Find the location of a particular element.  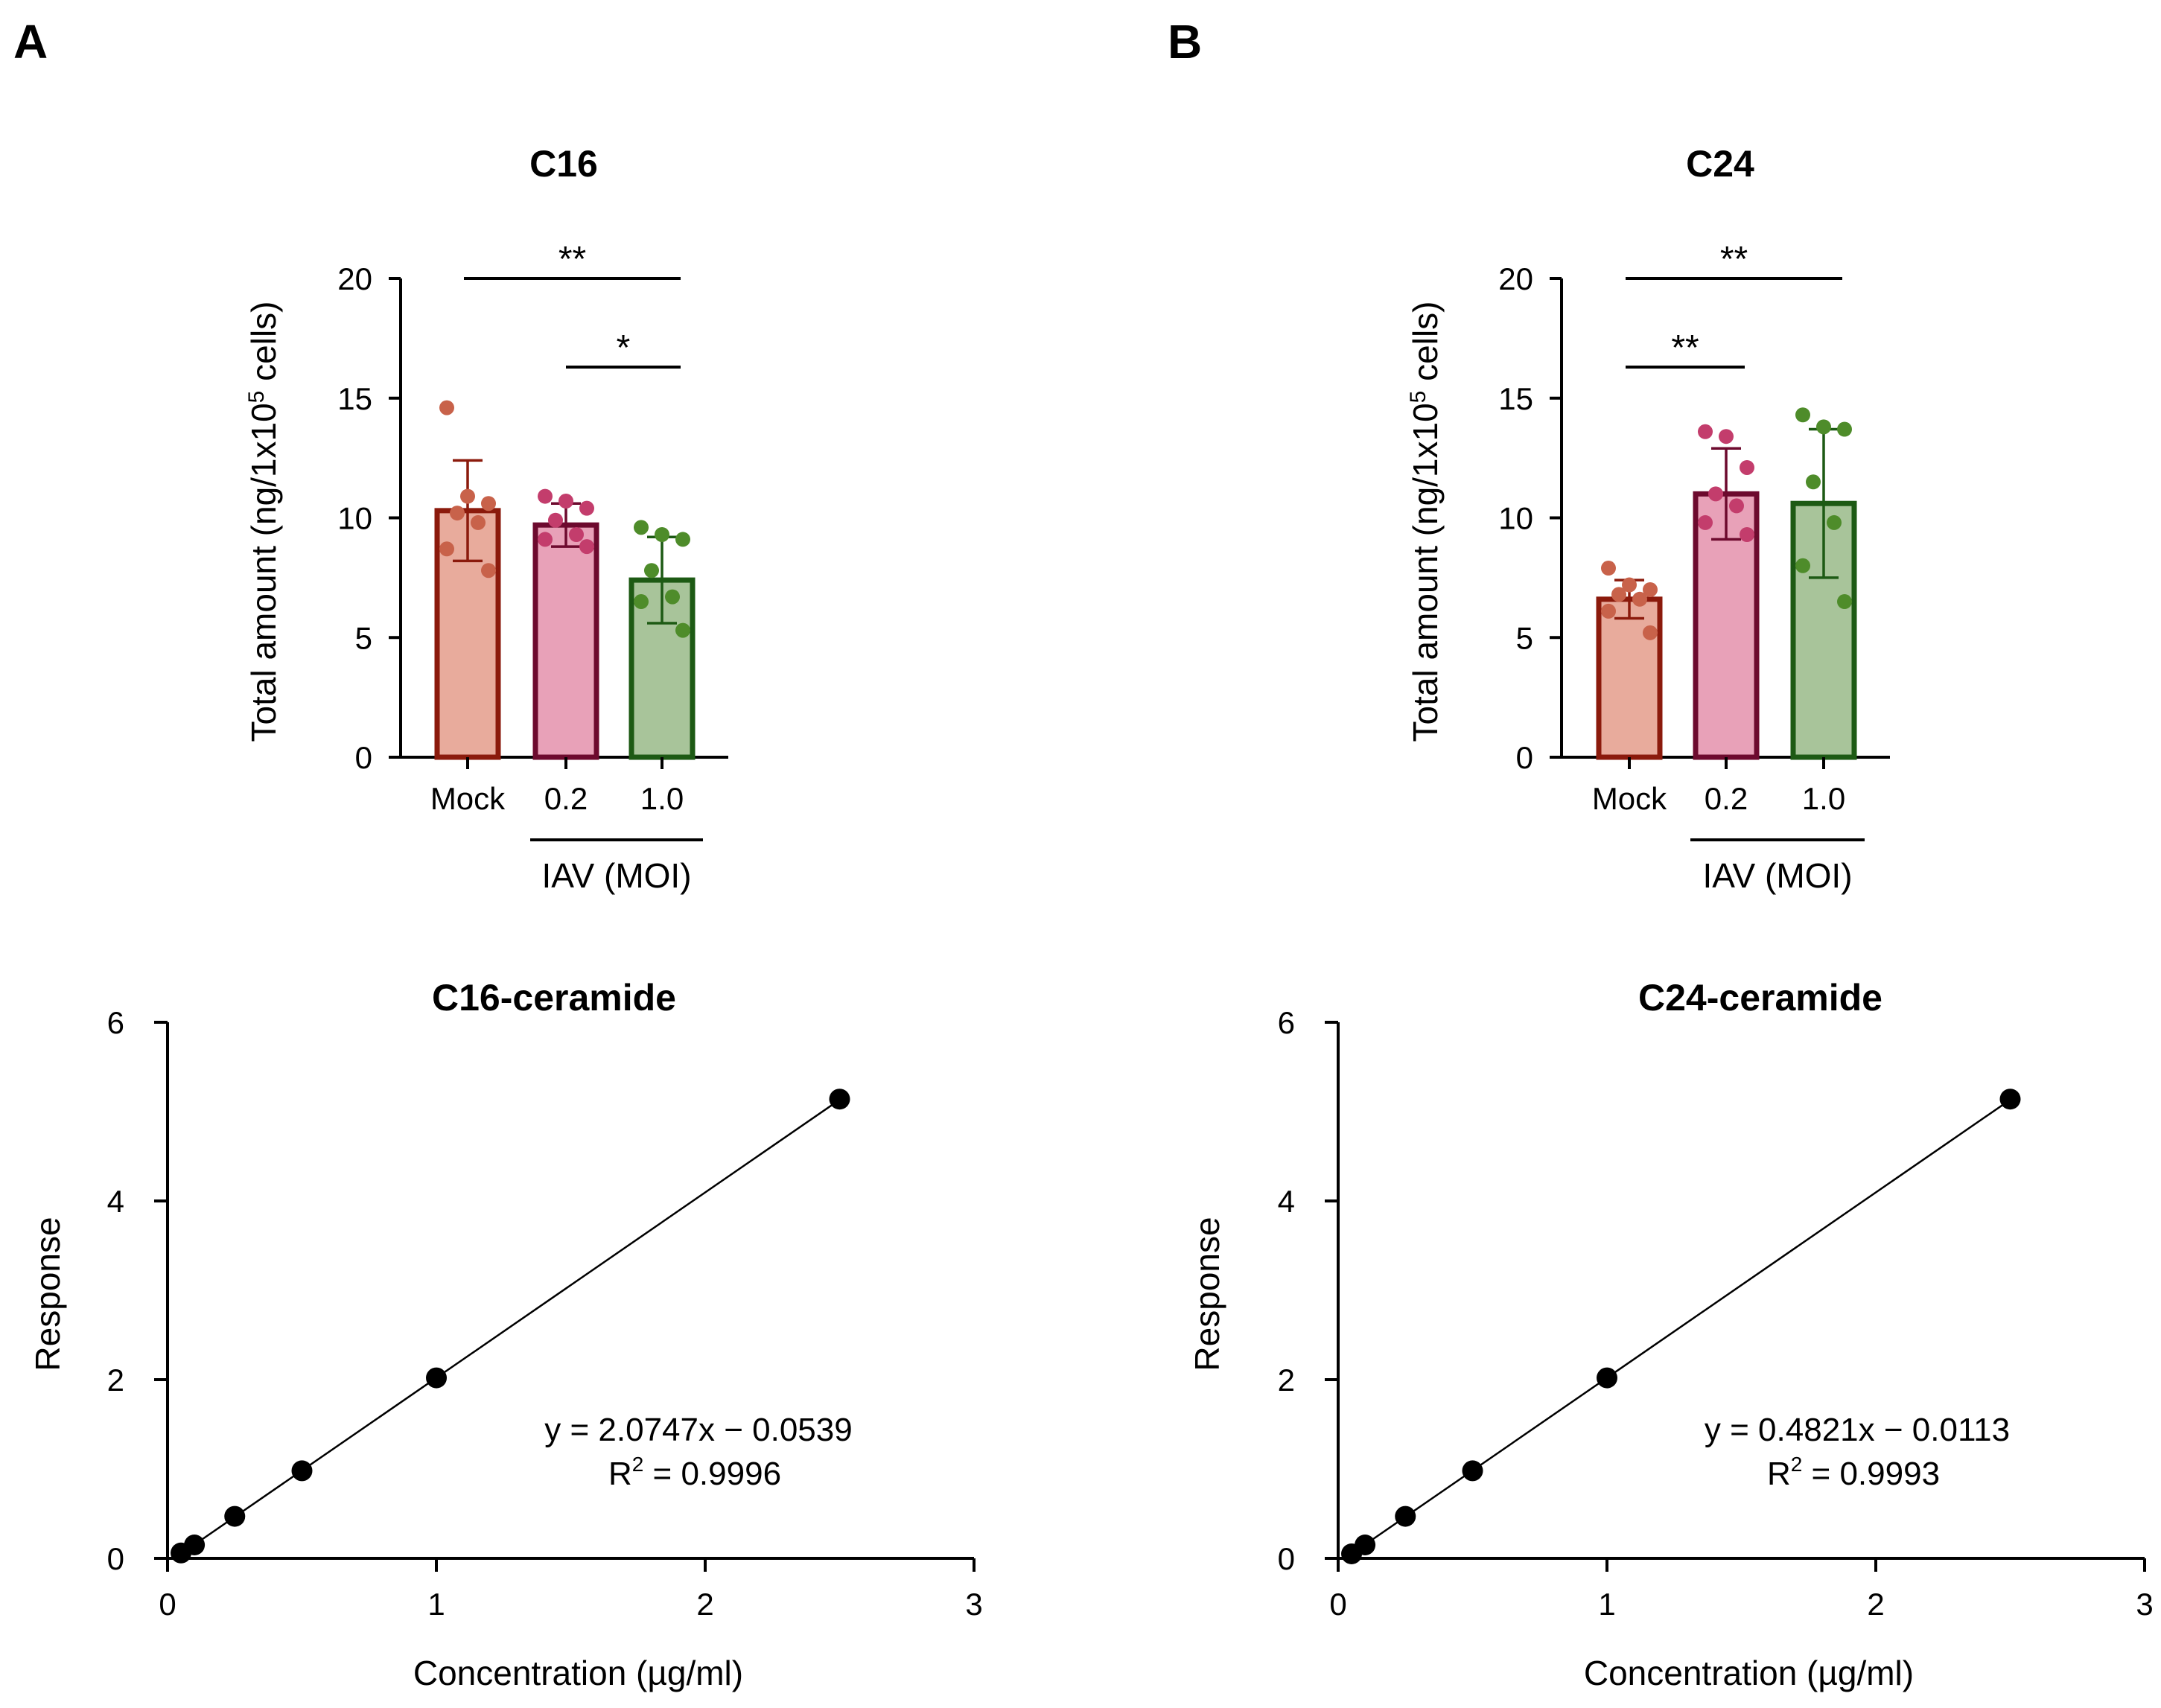

r-squared: R2 = 0.9993 is located at coordinates (1853, 1472).